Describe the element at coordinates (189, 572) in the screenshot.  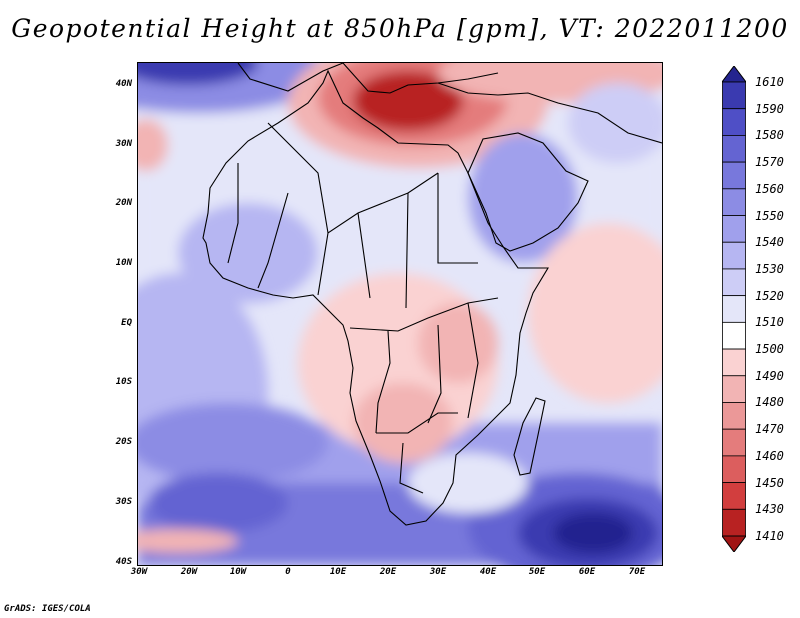
I see `lon-label-20w: 20W` at that location.